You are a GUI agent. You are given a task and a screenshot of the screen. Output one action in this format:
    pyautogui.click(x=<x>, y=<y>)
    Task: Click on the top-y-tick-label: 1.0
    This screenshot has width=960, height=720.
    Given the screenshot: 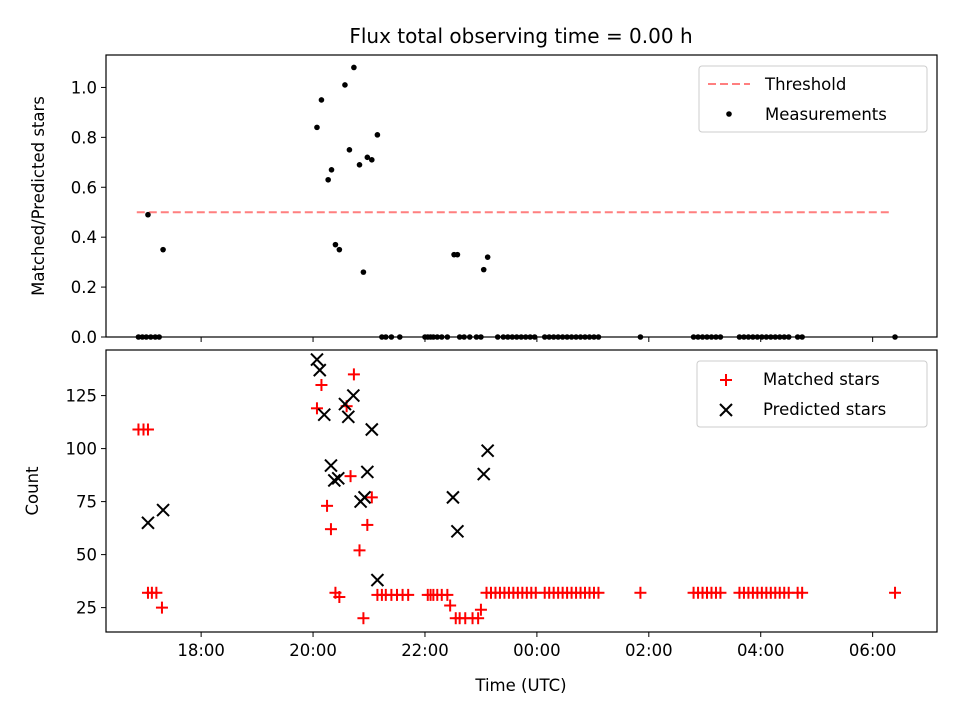 What is the action you would take?
    pyautogui.click(x=84, y=87)
    